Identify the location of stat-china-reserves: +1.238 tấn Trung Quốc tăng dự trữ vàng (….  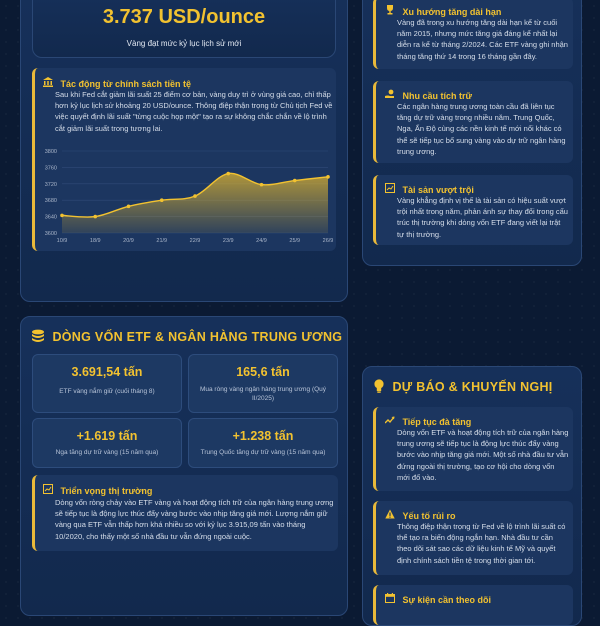
(263, 443).